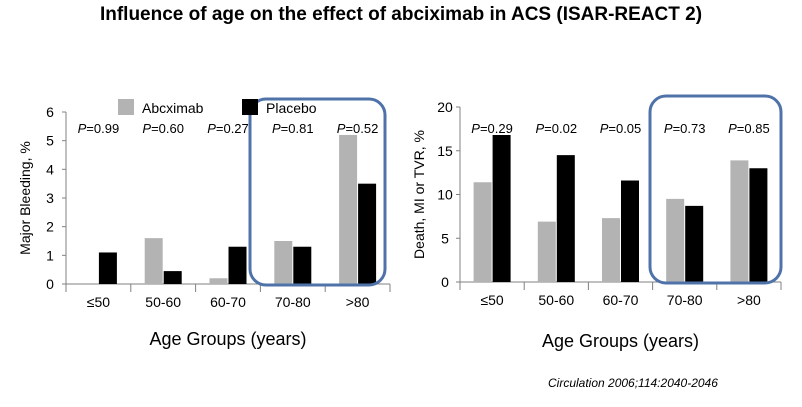  I want to click on chart2-p-value: P=0.73, so click(685, 128).